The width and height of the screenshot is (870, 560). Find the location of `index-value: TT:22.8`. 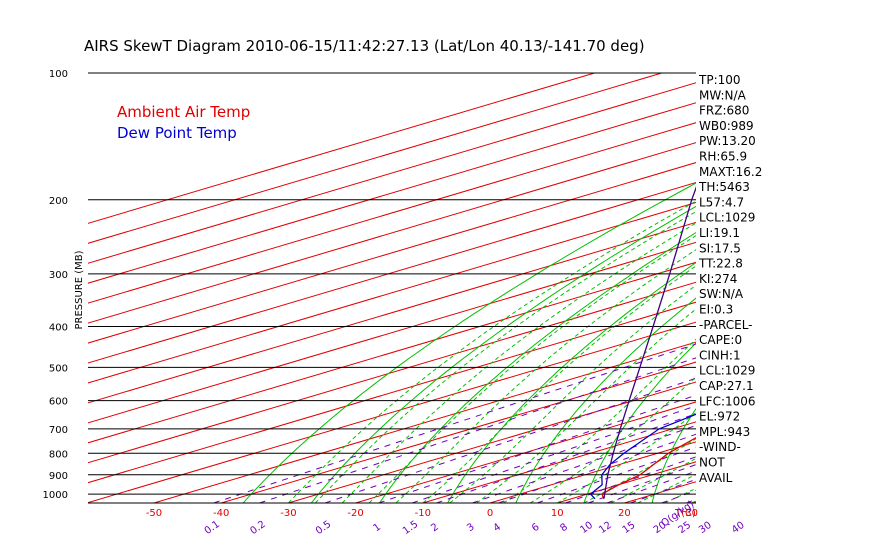

index-value: TT:22.8 is located at coordinates (720, 264).